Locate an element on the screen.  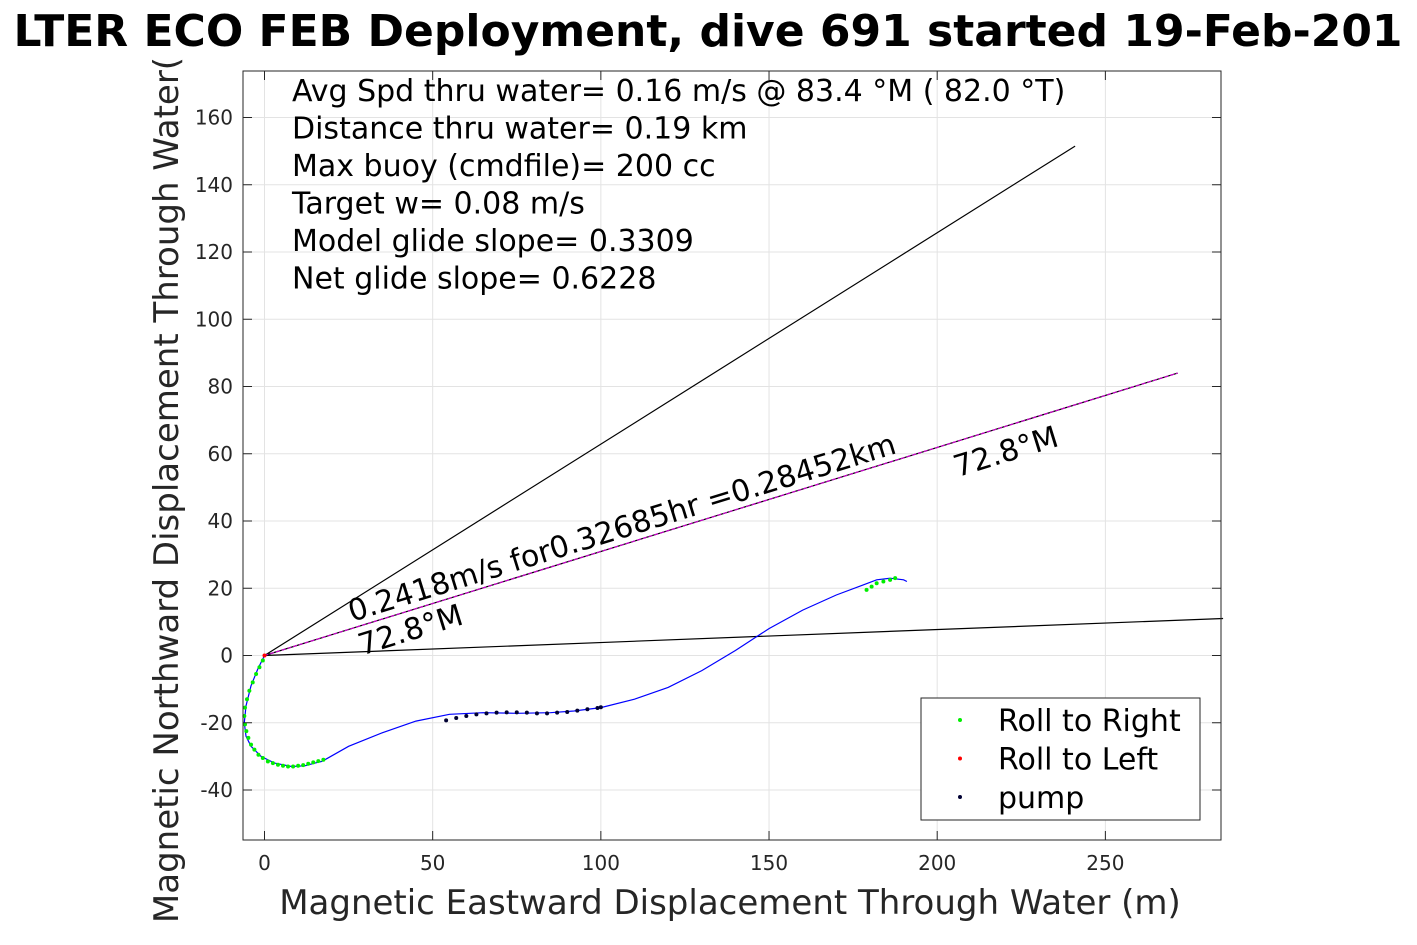
y-tick-label: 20 is located at coordinates (220, 588).